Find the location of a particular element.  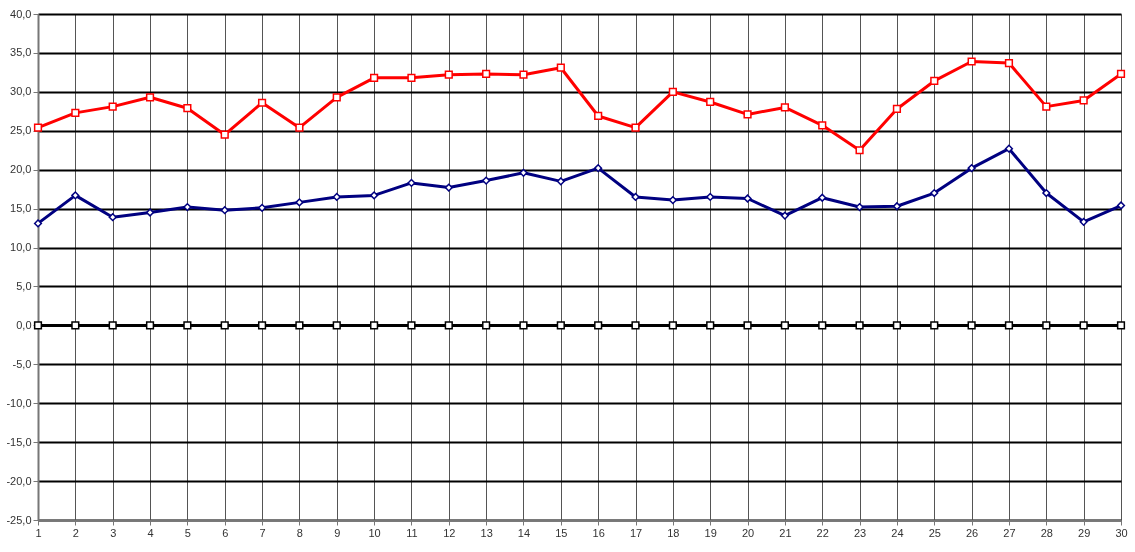

x-tick-label: 16 is located at coordinates (598, 532).